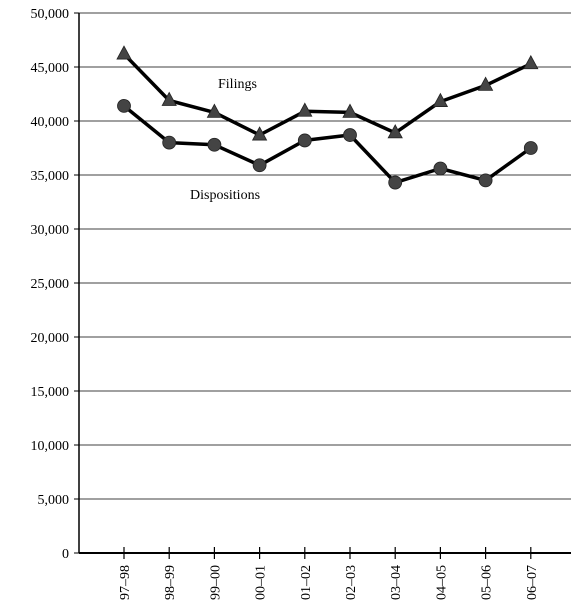  I want to click on y-tick-label: 50,000, so click(50, 14).